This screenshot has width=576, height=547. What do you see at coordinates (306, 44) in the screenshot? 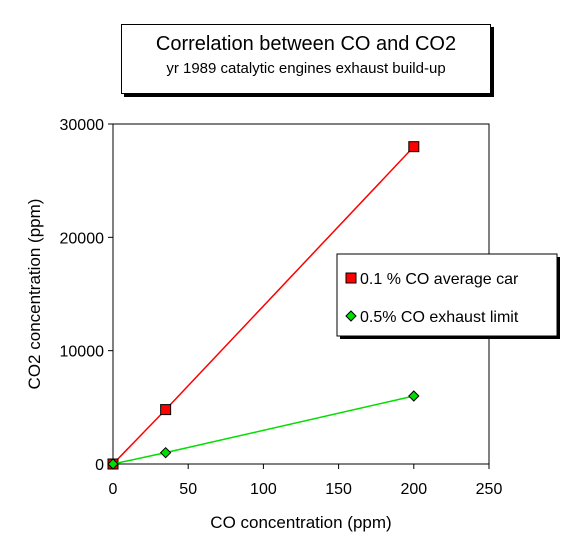
I see `chart-title: Correlation between CO and CO2` at bounding box center [306, 44].